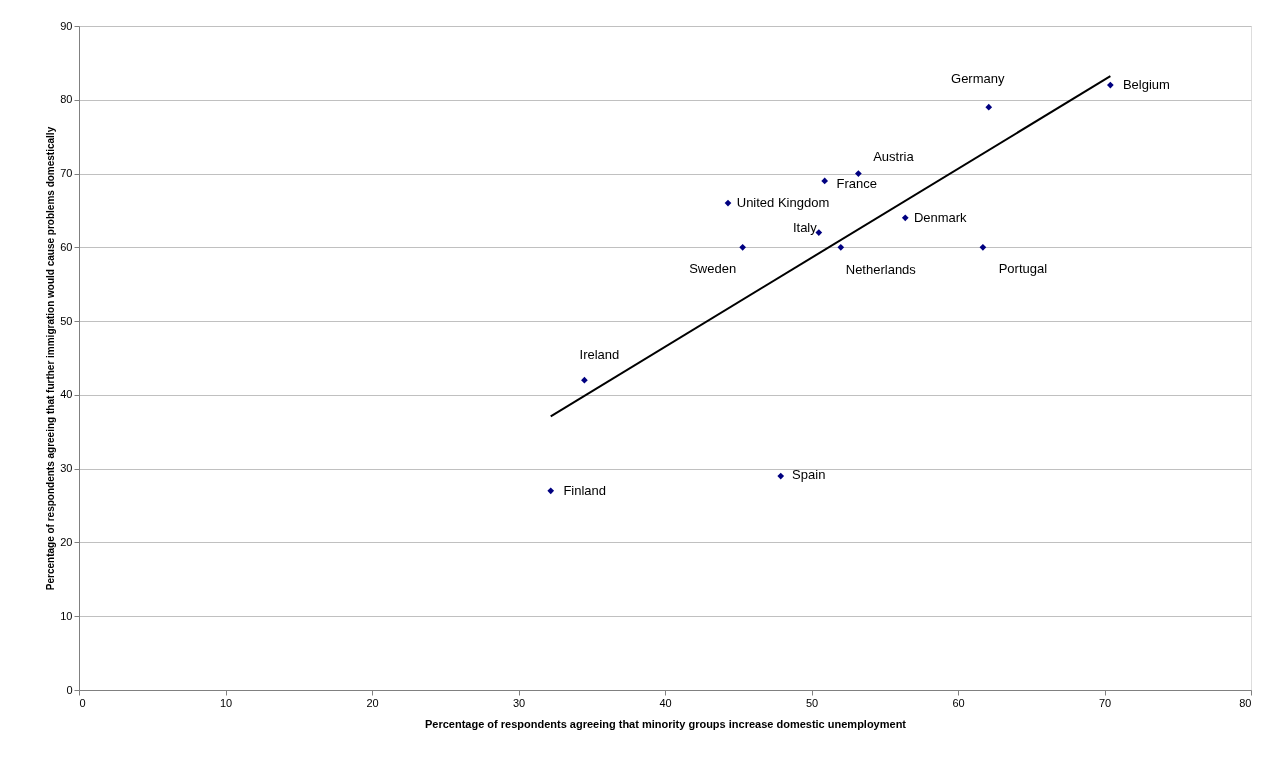  What do you see at coordinates (881, 270) in the screenshot?
I see `annotation: Netherlands` at bounding box center [881, 270].